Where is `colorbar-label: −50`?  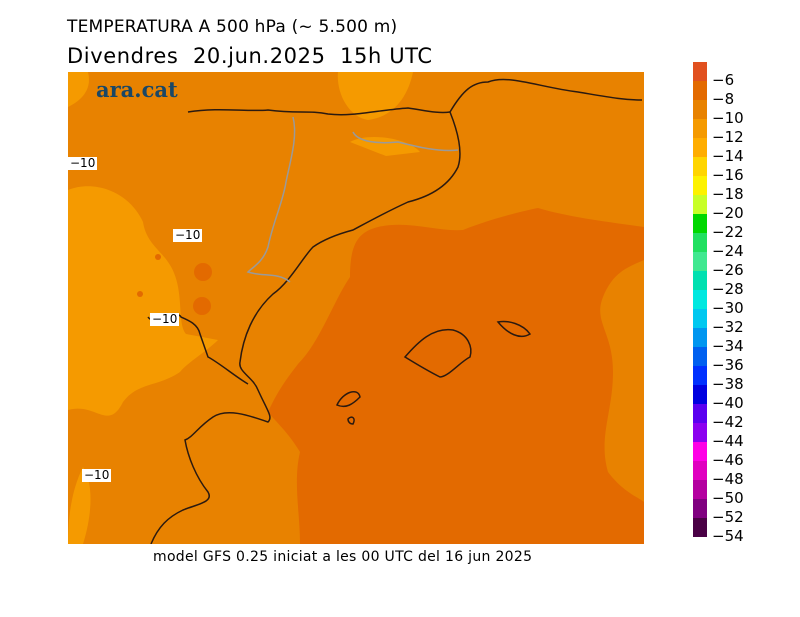 colorbar-label: −50 is located at coordinates (728, 498).